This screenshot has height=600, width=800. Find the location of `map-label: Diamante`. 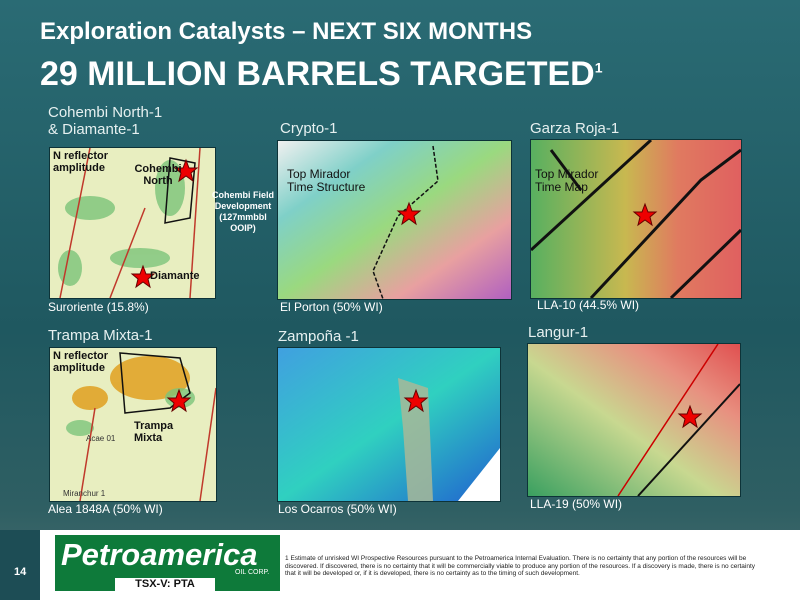

map-label: Diamante is located at coordinates (175, 276).